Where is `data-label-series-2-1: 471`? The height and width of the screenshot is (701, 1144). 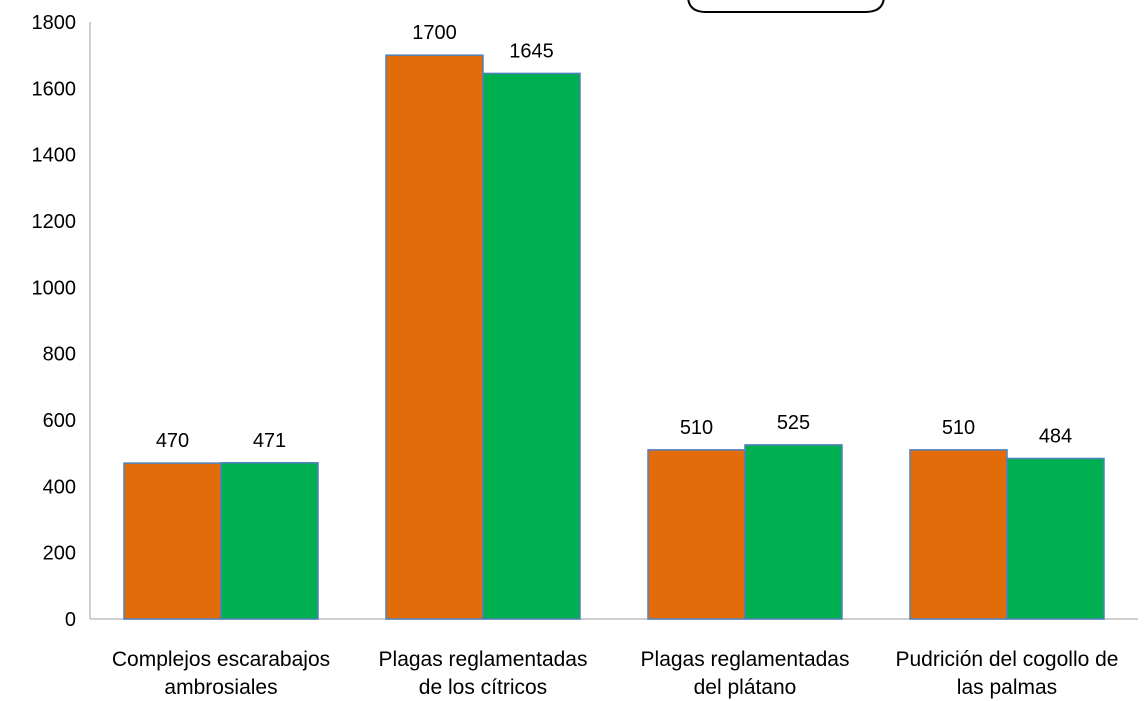 data-label-series-2-1: 471 is located at coordinates (269, 441).